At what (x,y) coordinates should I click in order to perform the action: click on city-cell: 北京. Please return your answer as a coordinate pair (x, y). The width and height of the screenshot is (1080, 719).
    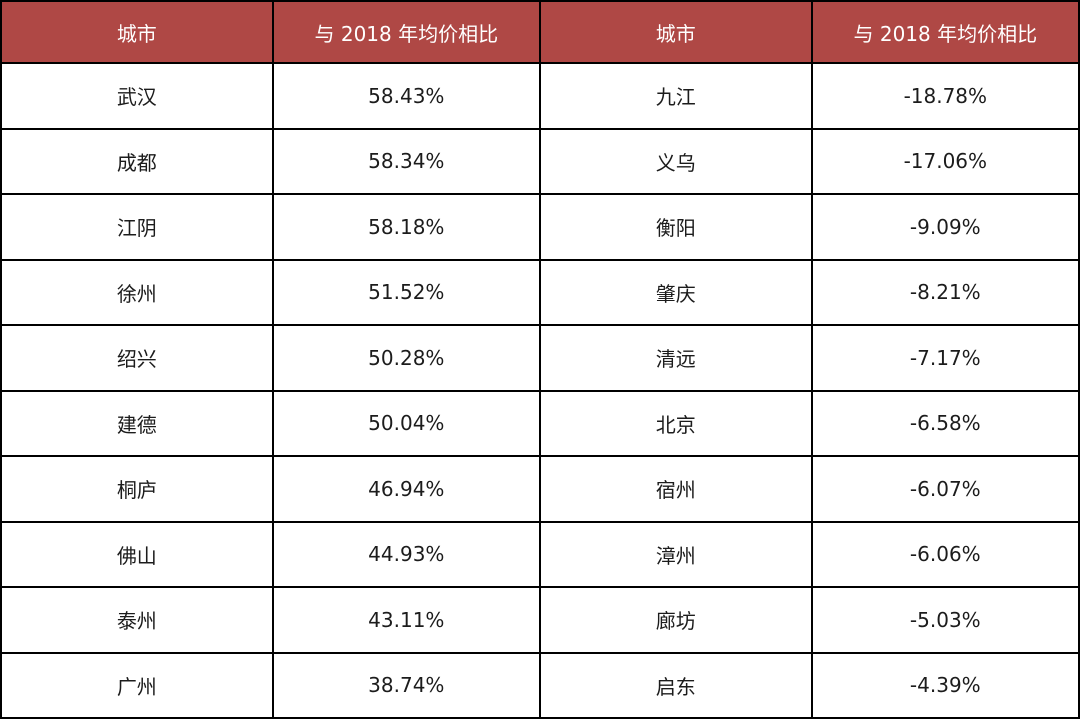
    Looking at the image, I should click on (675, 423).